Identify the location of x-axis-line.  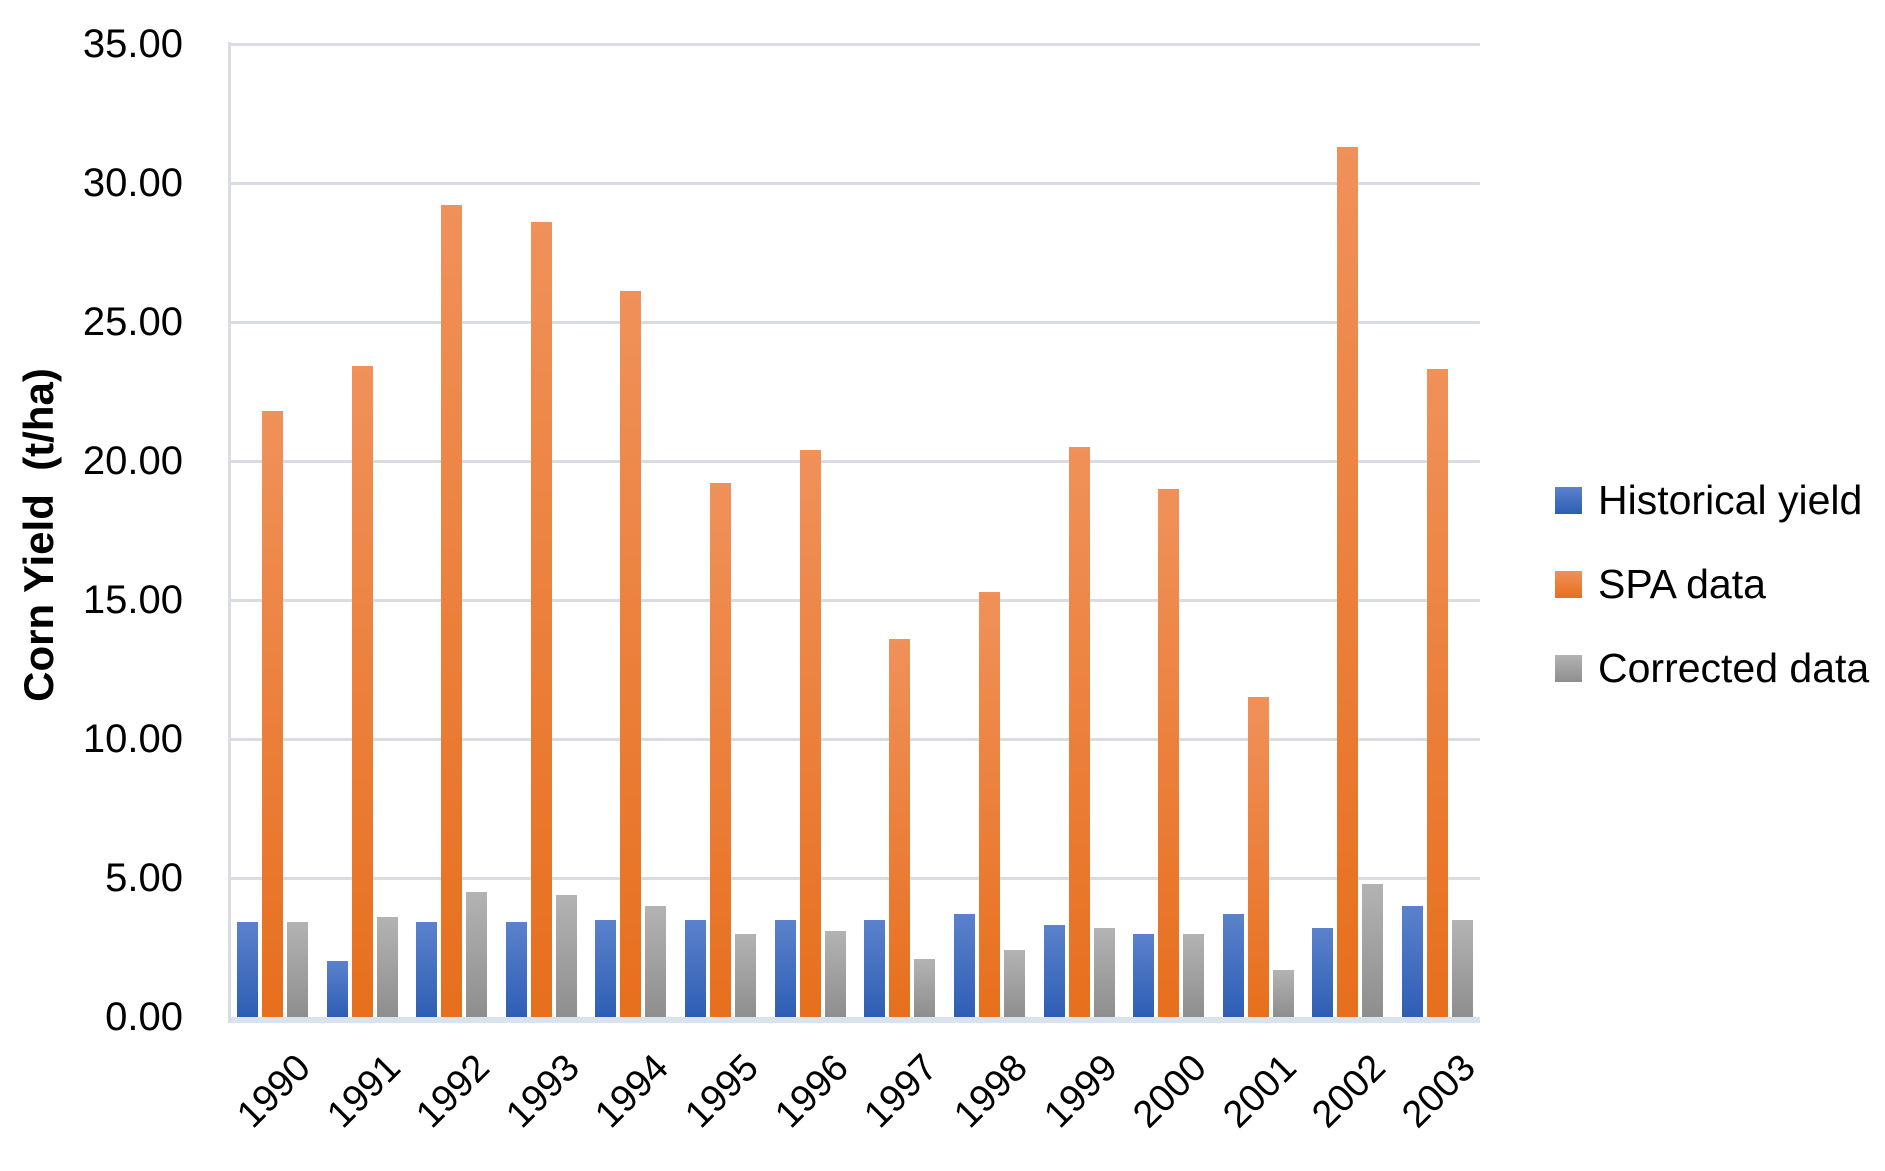
(854, 1020).